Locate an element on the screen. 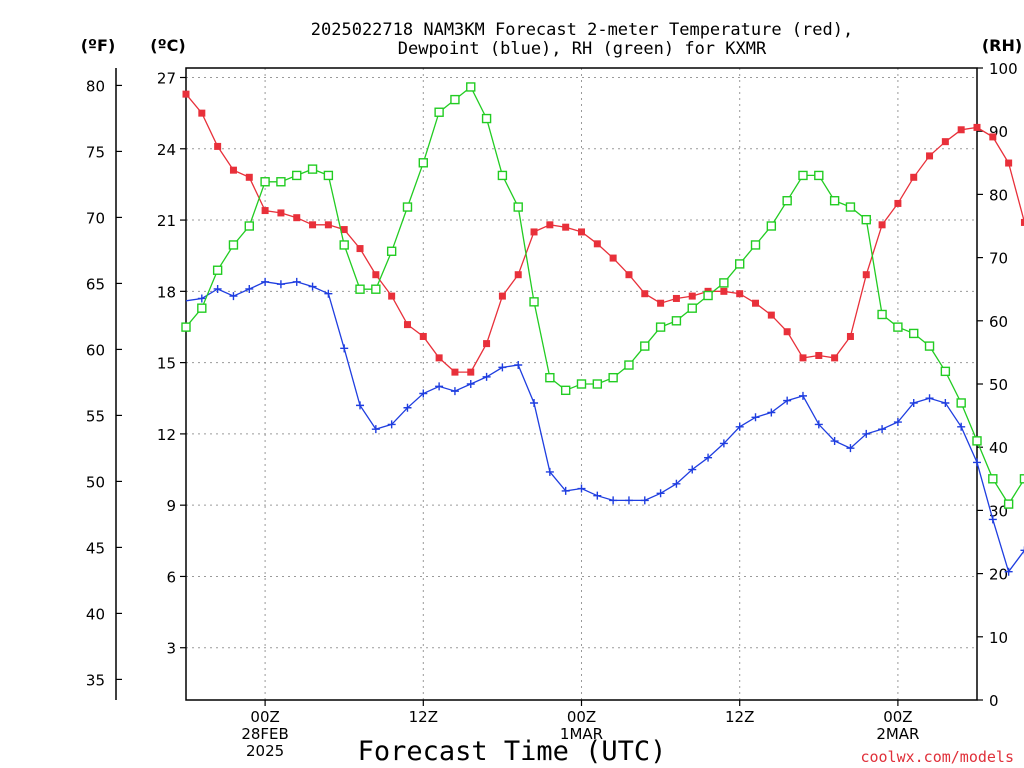 The width and height of the screenshot is (1024, 768). time-tick-label: 2MAR is located at coordinates (897, 734).